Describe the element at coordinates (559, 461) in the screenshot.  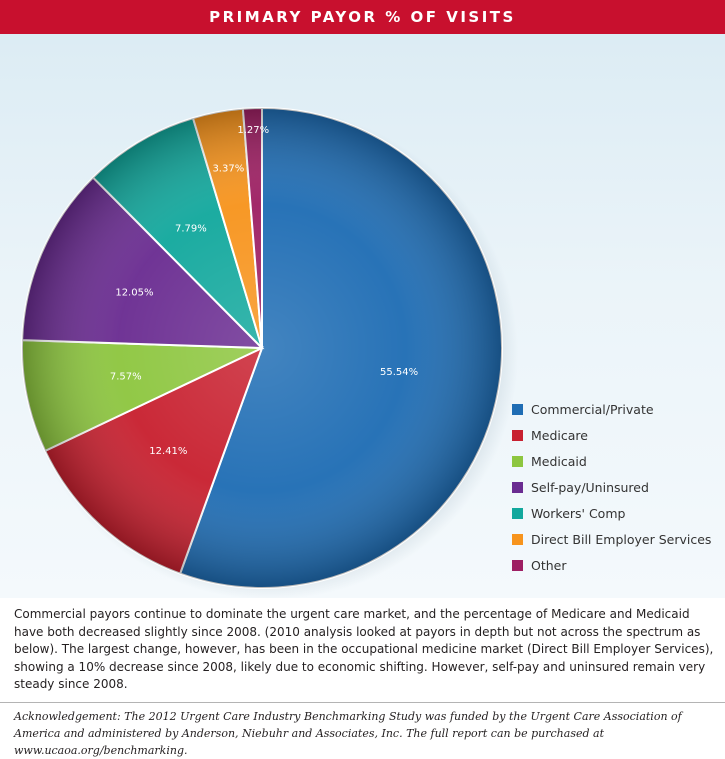
I see `legend-label: Medicaid` at that location.